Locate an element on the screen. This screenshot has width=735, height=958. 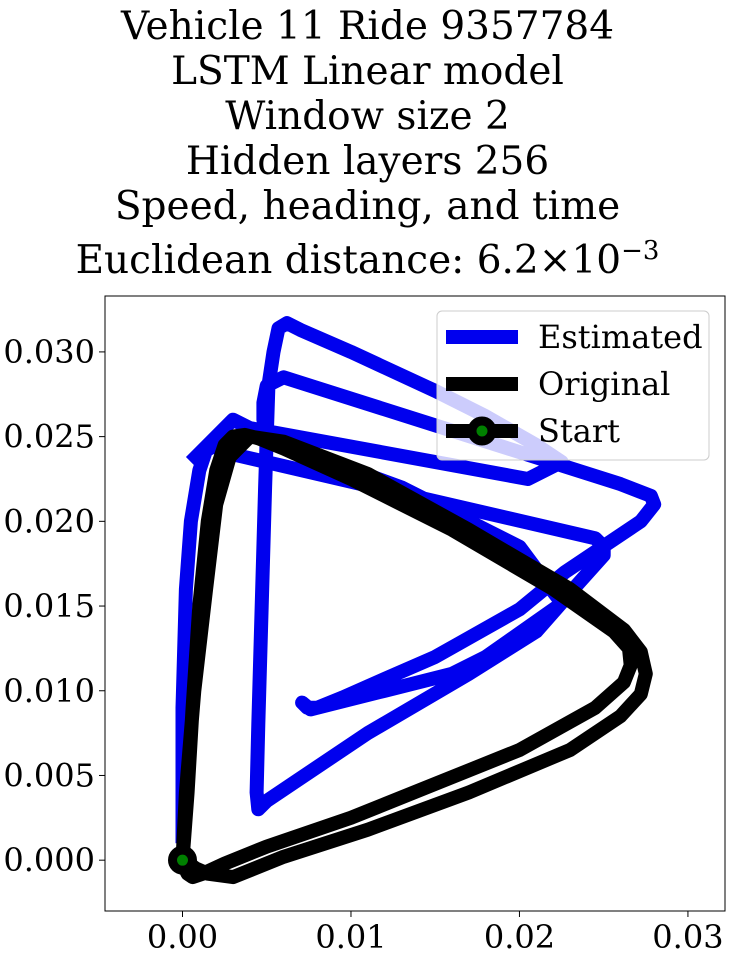
metric-times: × is located at coordinates (555, 260).